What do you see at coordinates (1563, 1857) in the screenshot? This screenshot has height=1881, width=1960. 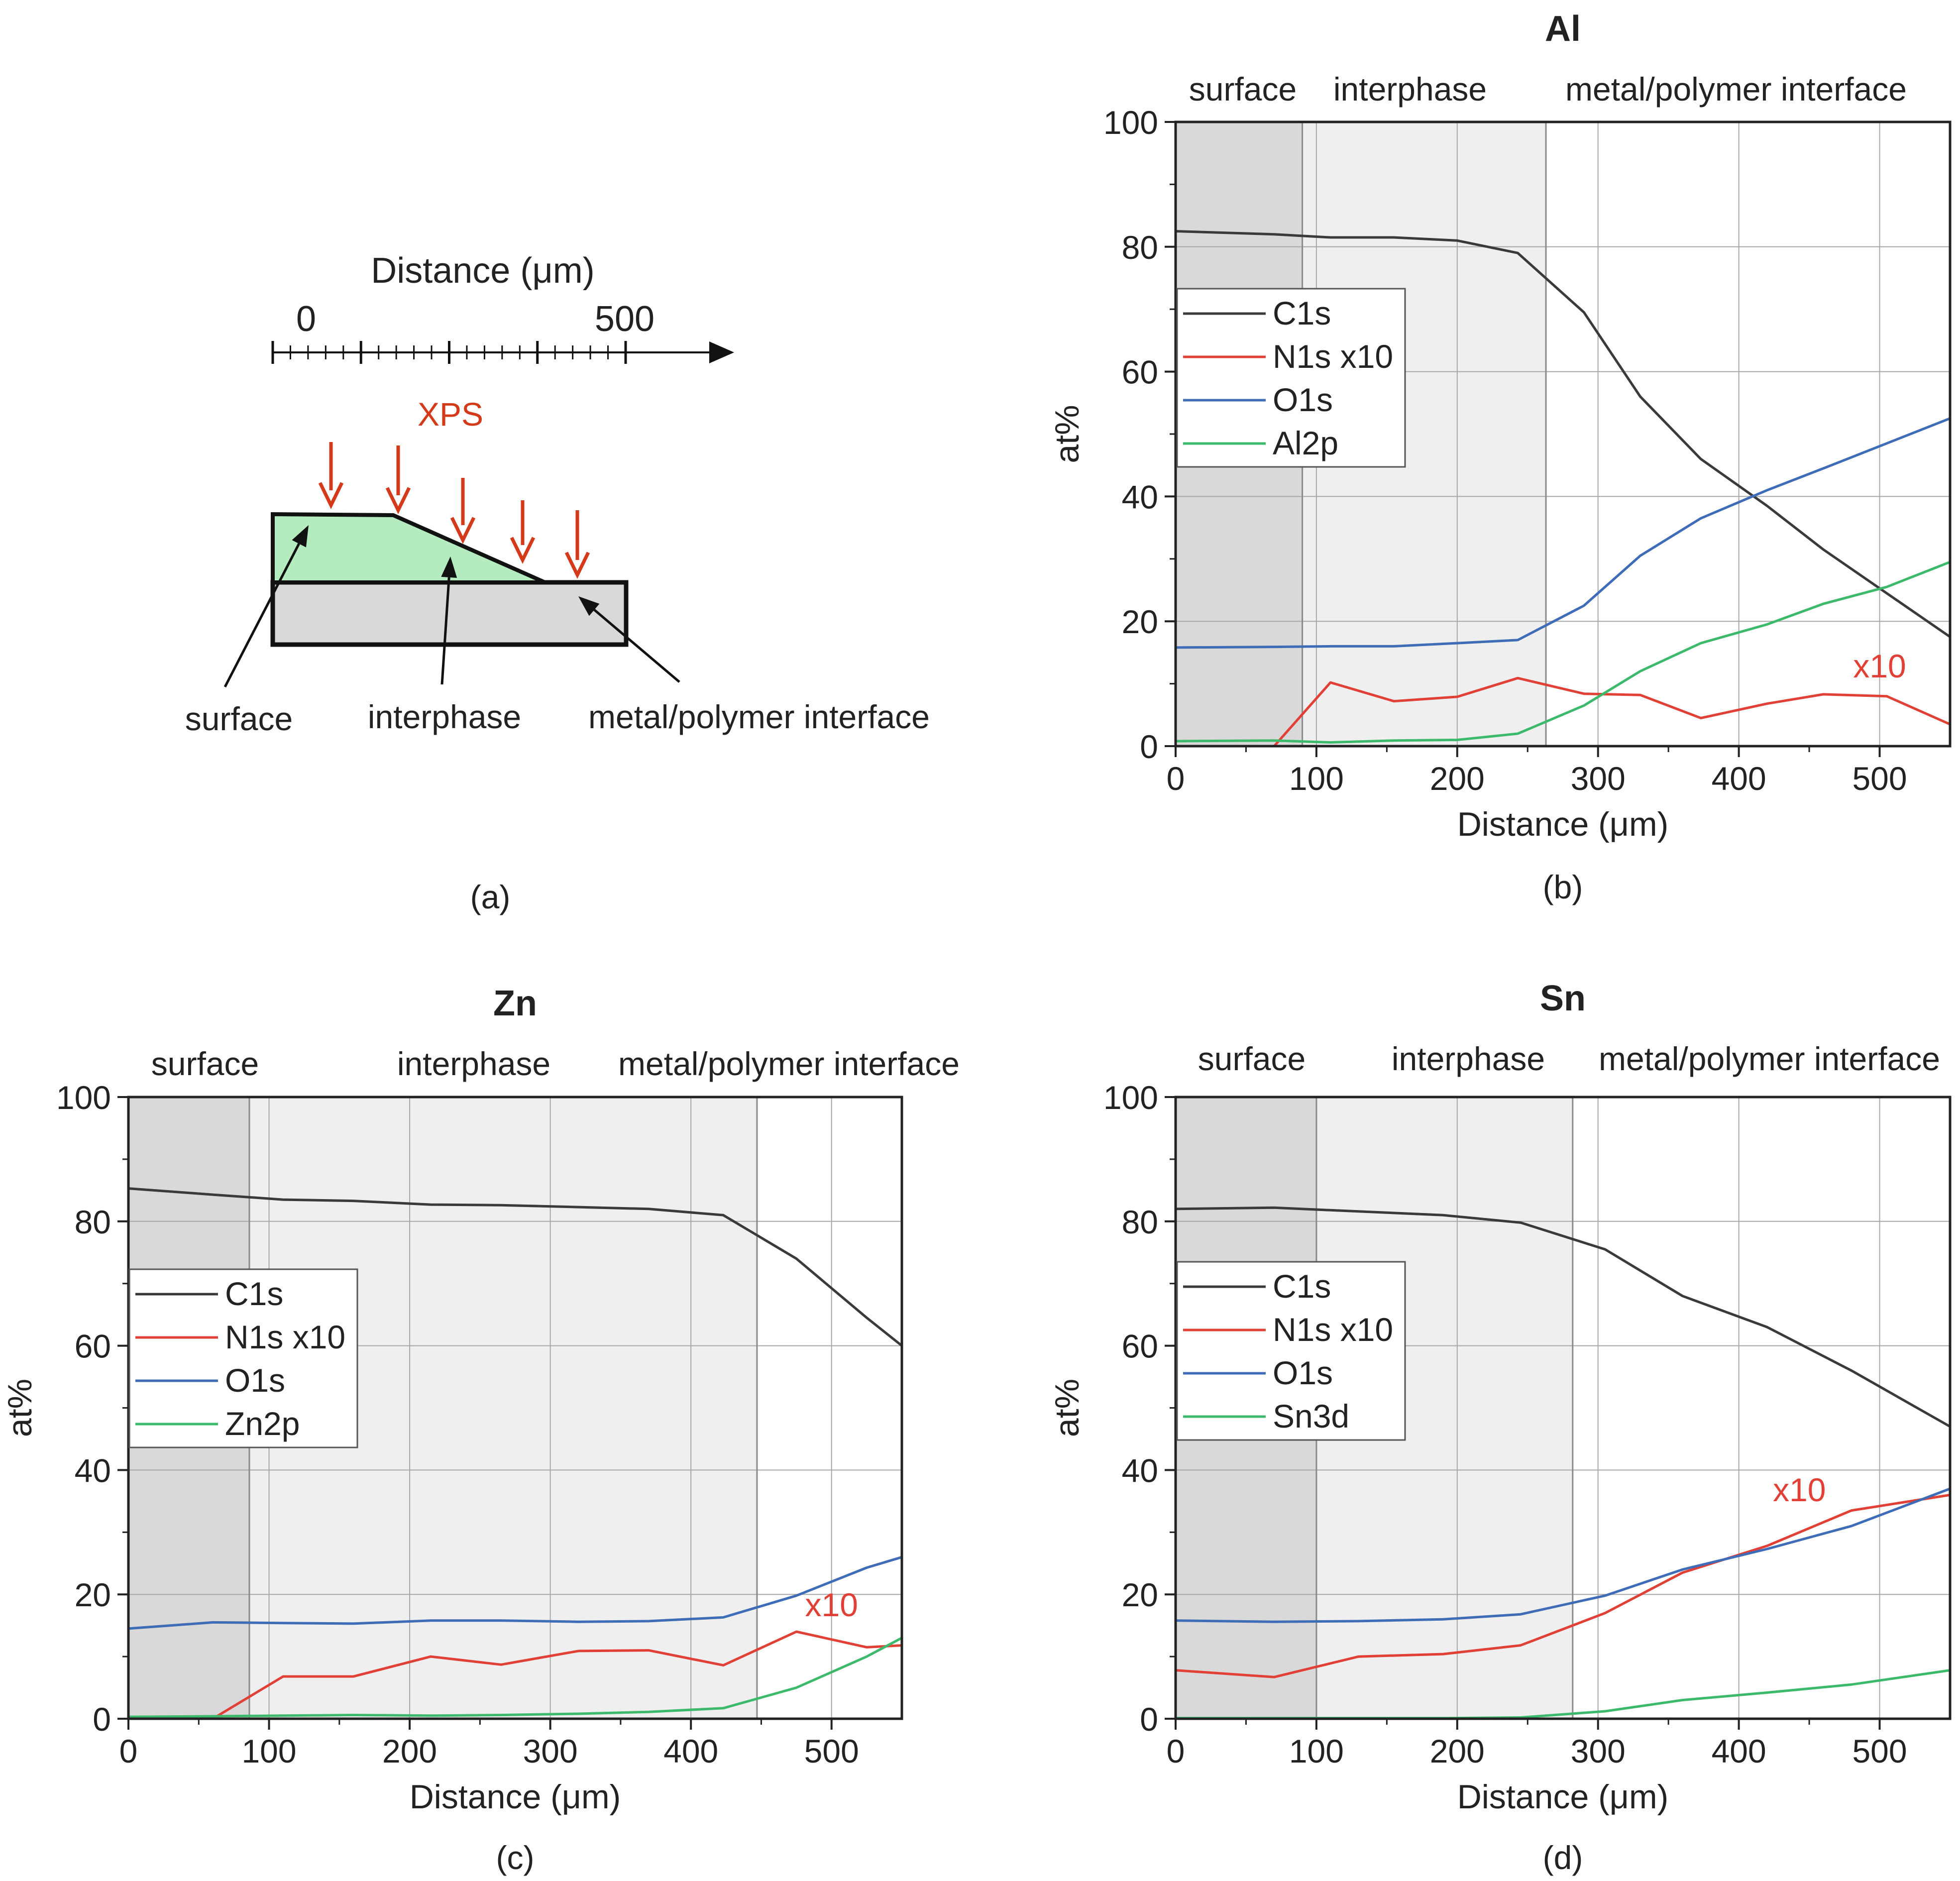 I see `chart-caption: (d)` at bounding box center [1563, 1857].